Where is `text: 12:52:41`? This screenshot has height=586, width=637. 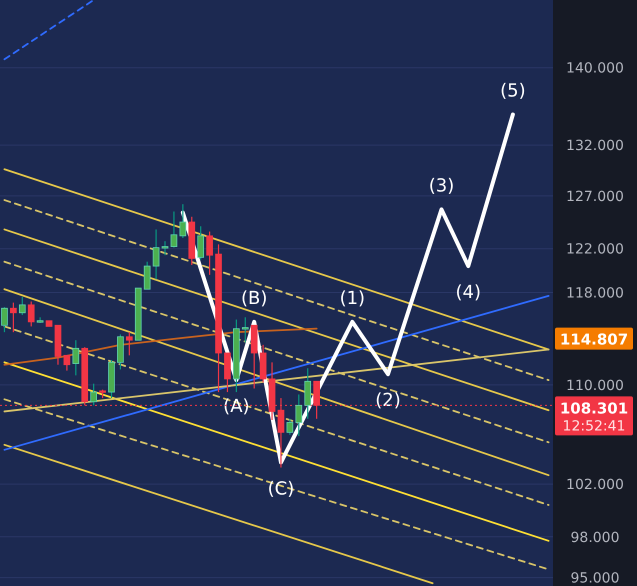 text: 12:52:41 is located at coordinates (594, 426).